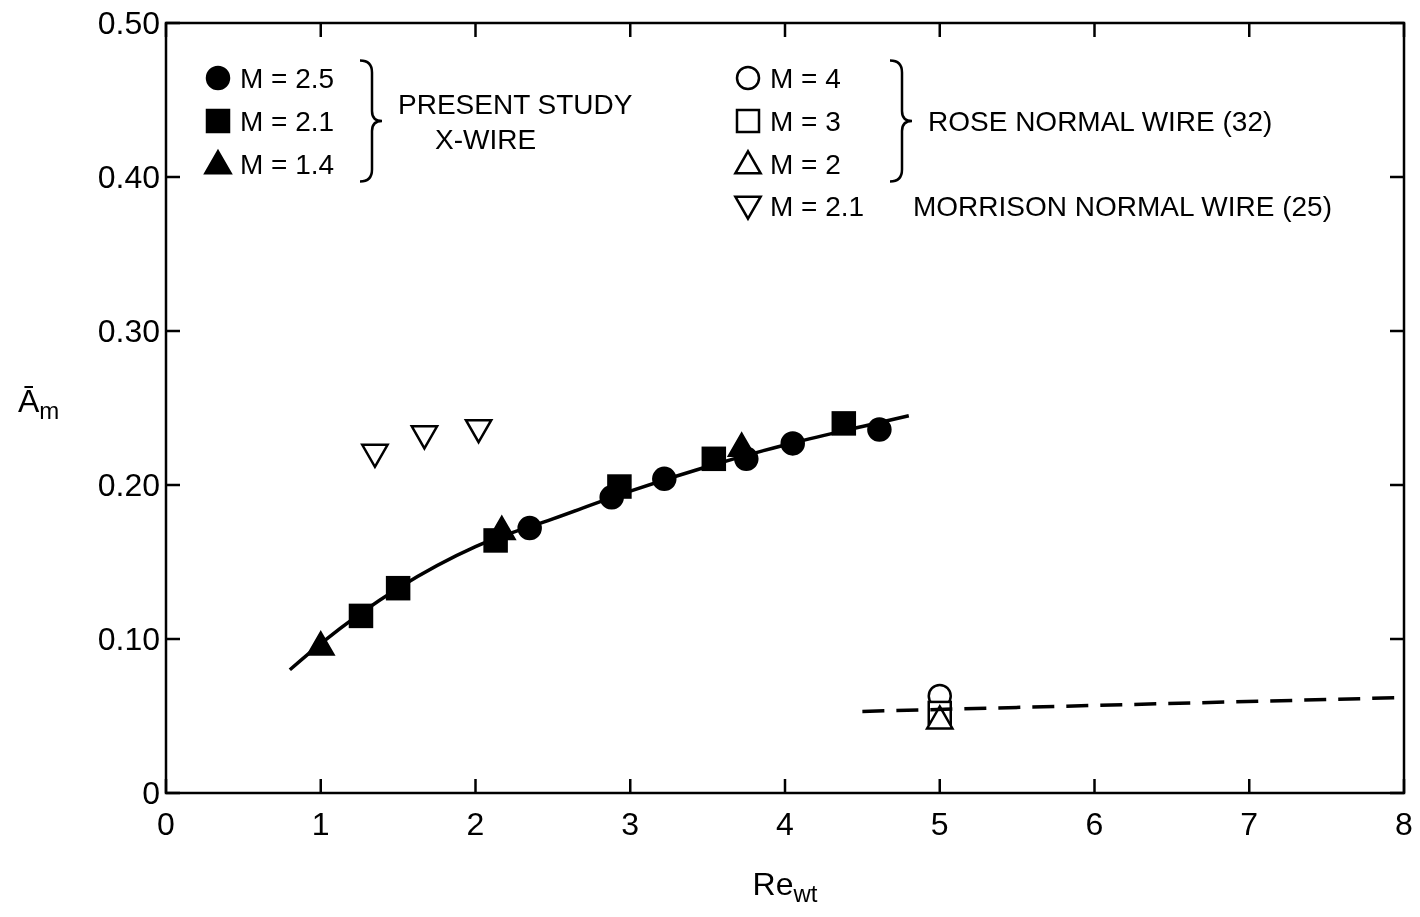  I want to click on legend-label: M = 3, so click(805, 122).